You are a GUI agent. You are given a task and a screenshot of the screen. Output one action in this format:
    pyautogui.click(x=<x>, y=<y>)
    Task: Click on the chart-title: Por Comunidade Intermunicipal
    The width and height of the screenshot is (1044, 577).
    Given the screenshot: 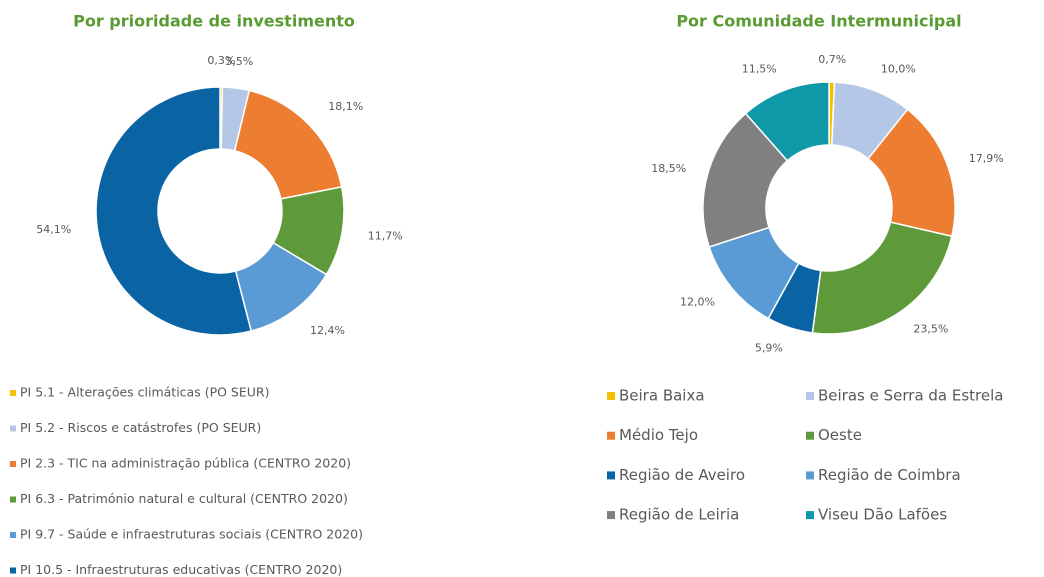 What is the action you would take?
    pyautogui.click(x=818, y=21)
    